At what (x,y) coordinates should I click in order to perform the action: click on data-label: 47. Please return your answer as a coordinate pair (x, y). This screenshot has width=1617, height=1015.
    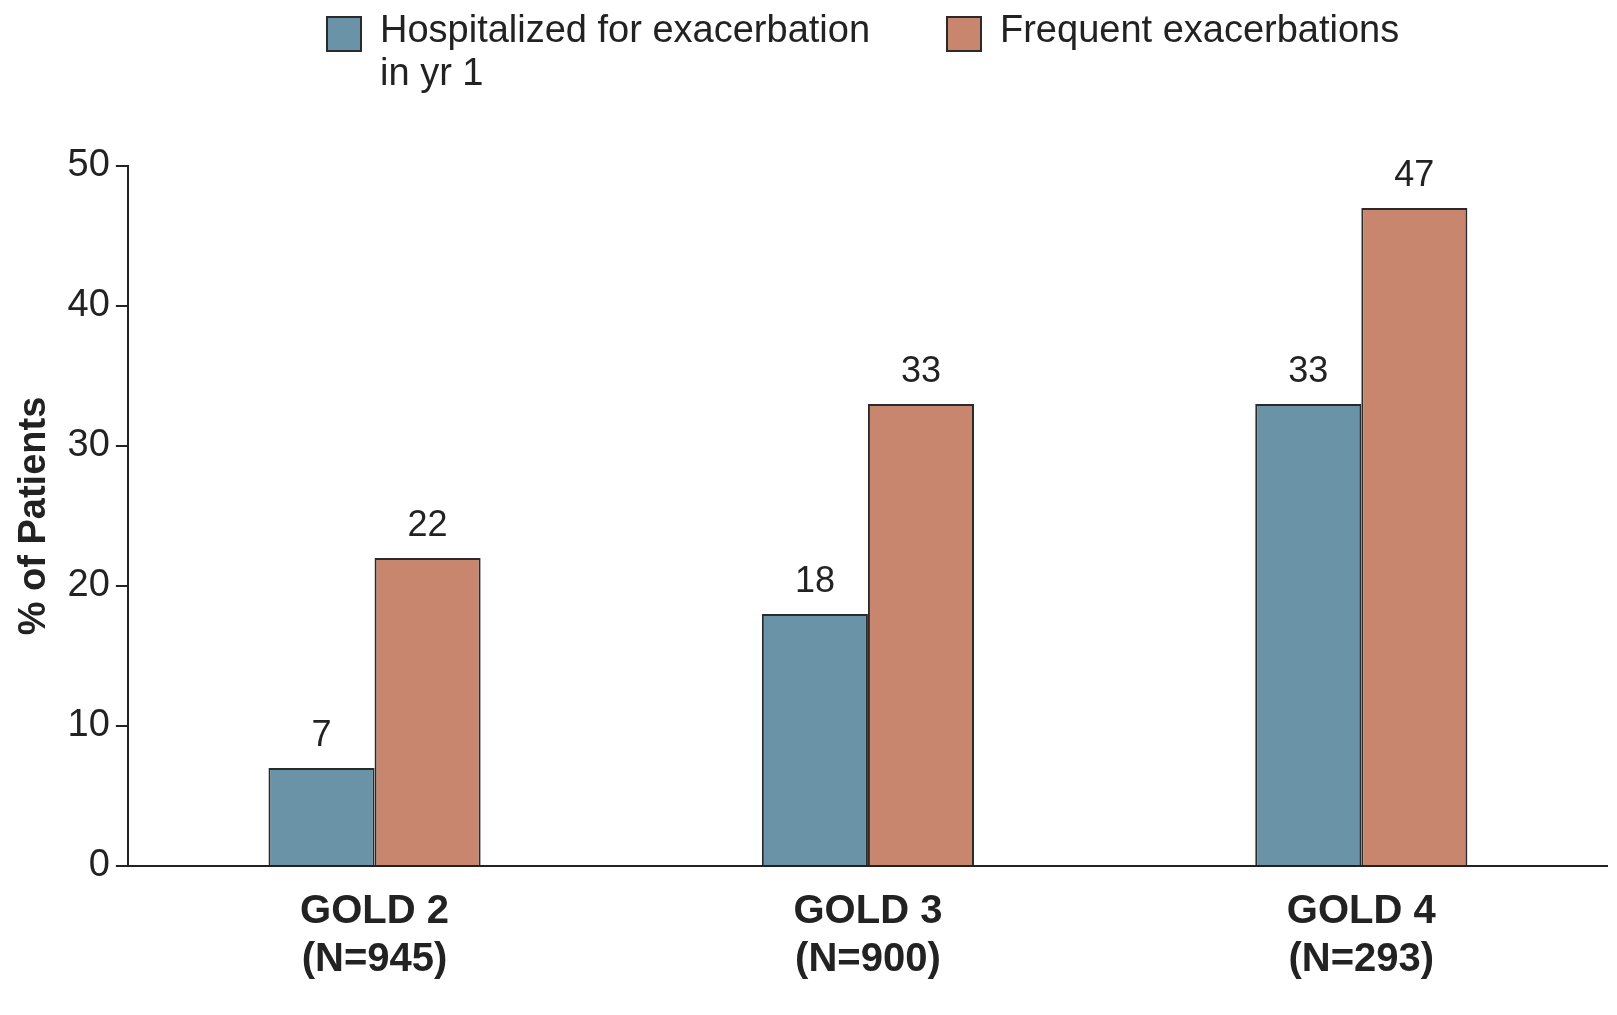
    Looking at the image, I should click on (1414, 173).